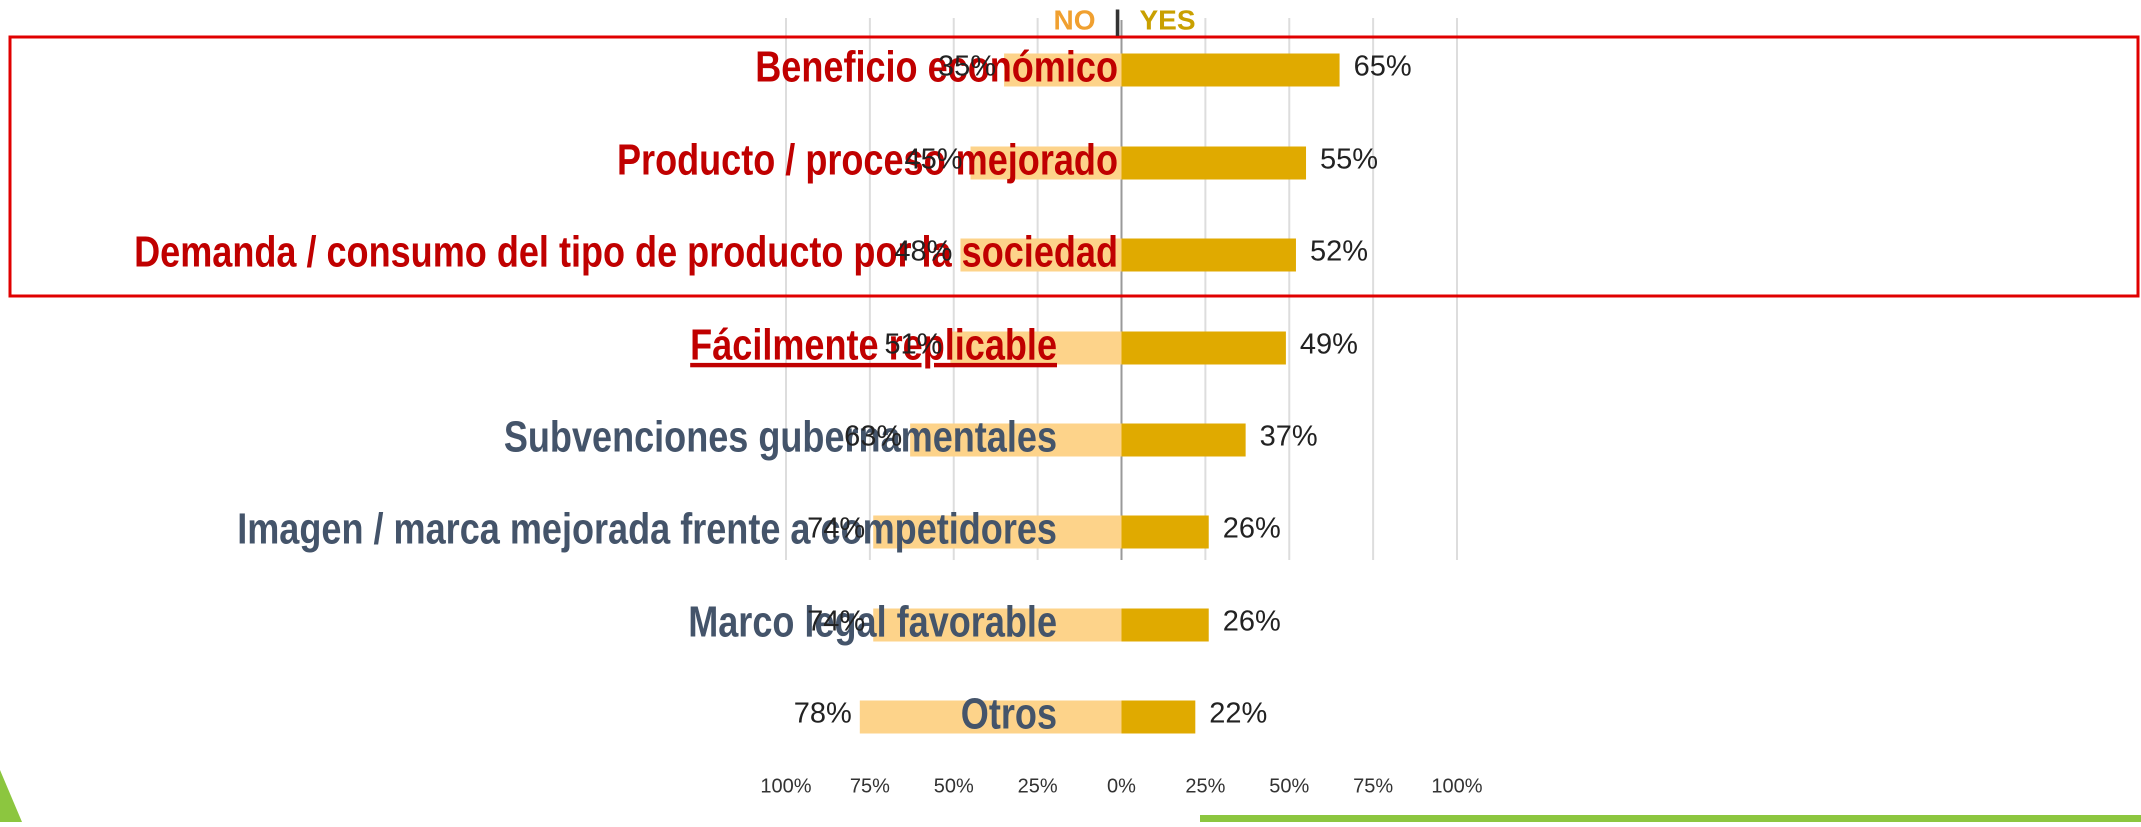 This screenshot has width=2141, height=827. Describe the element at coordinates (873, 437) in the screenshot. I see `value-label: 63%` at that location.